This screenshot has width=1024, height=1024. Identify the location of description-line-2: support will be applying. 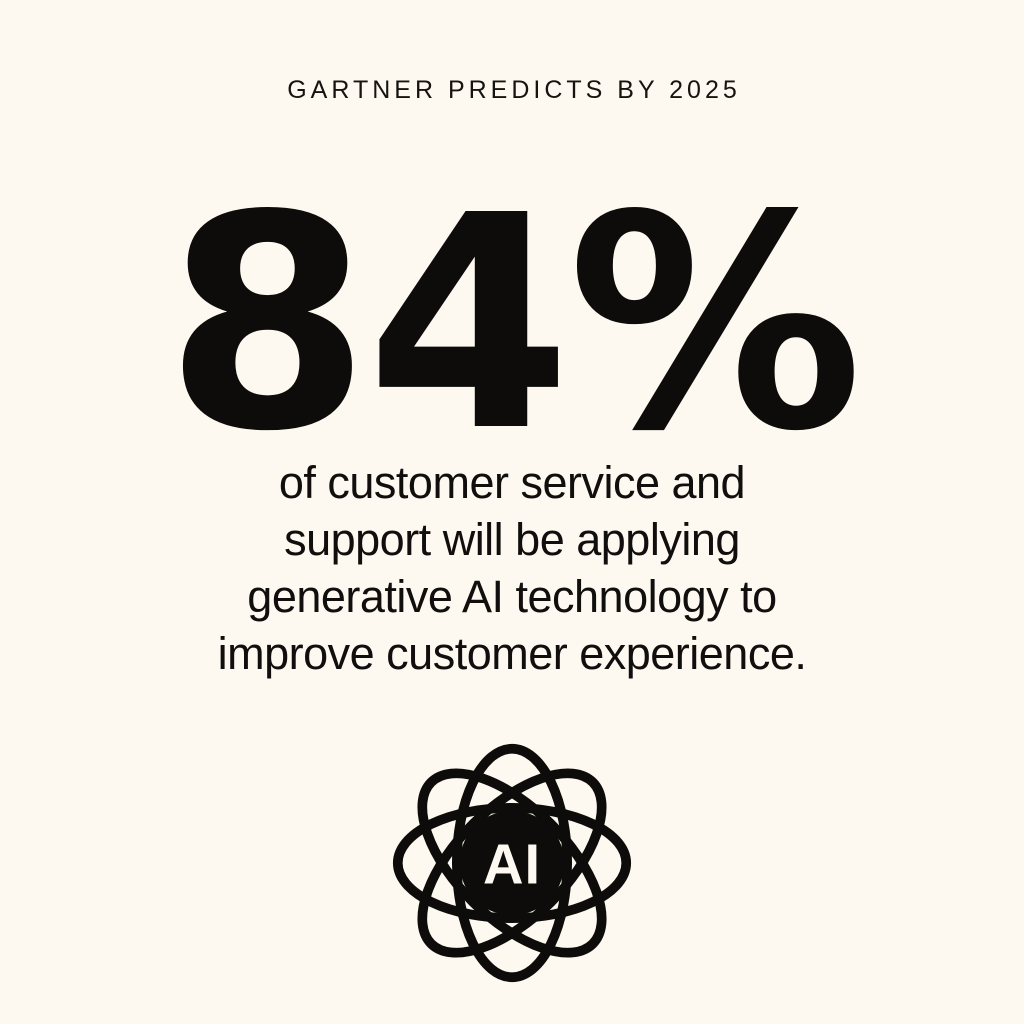
(512, 539).